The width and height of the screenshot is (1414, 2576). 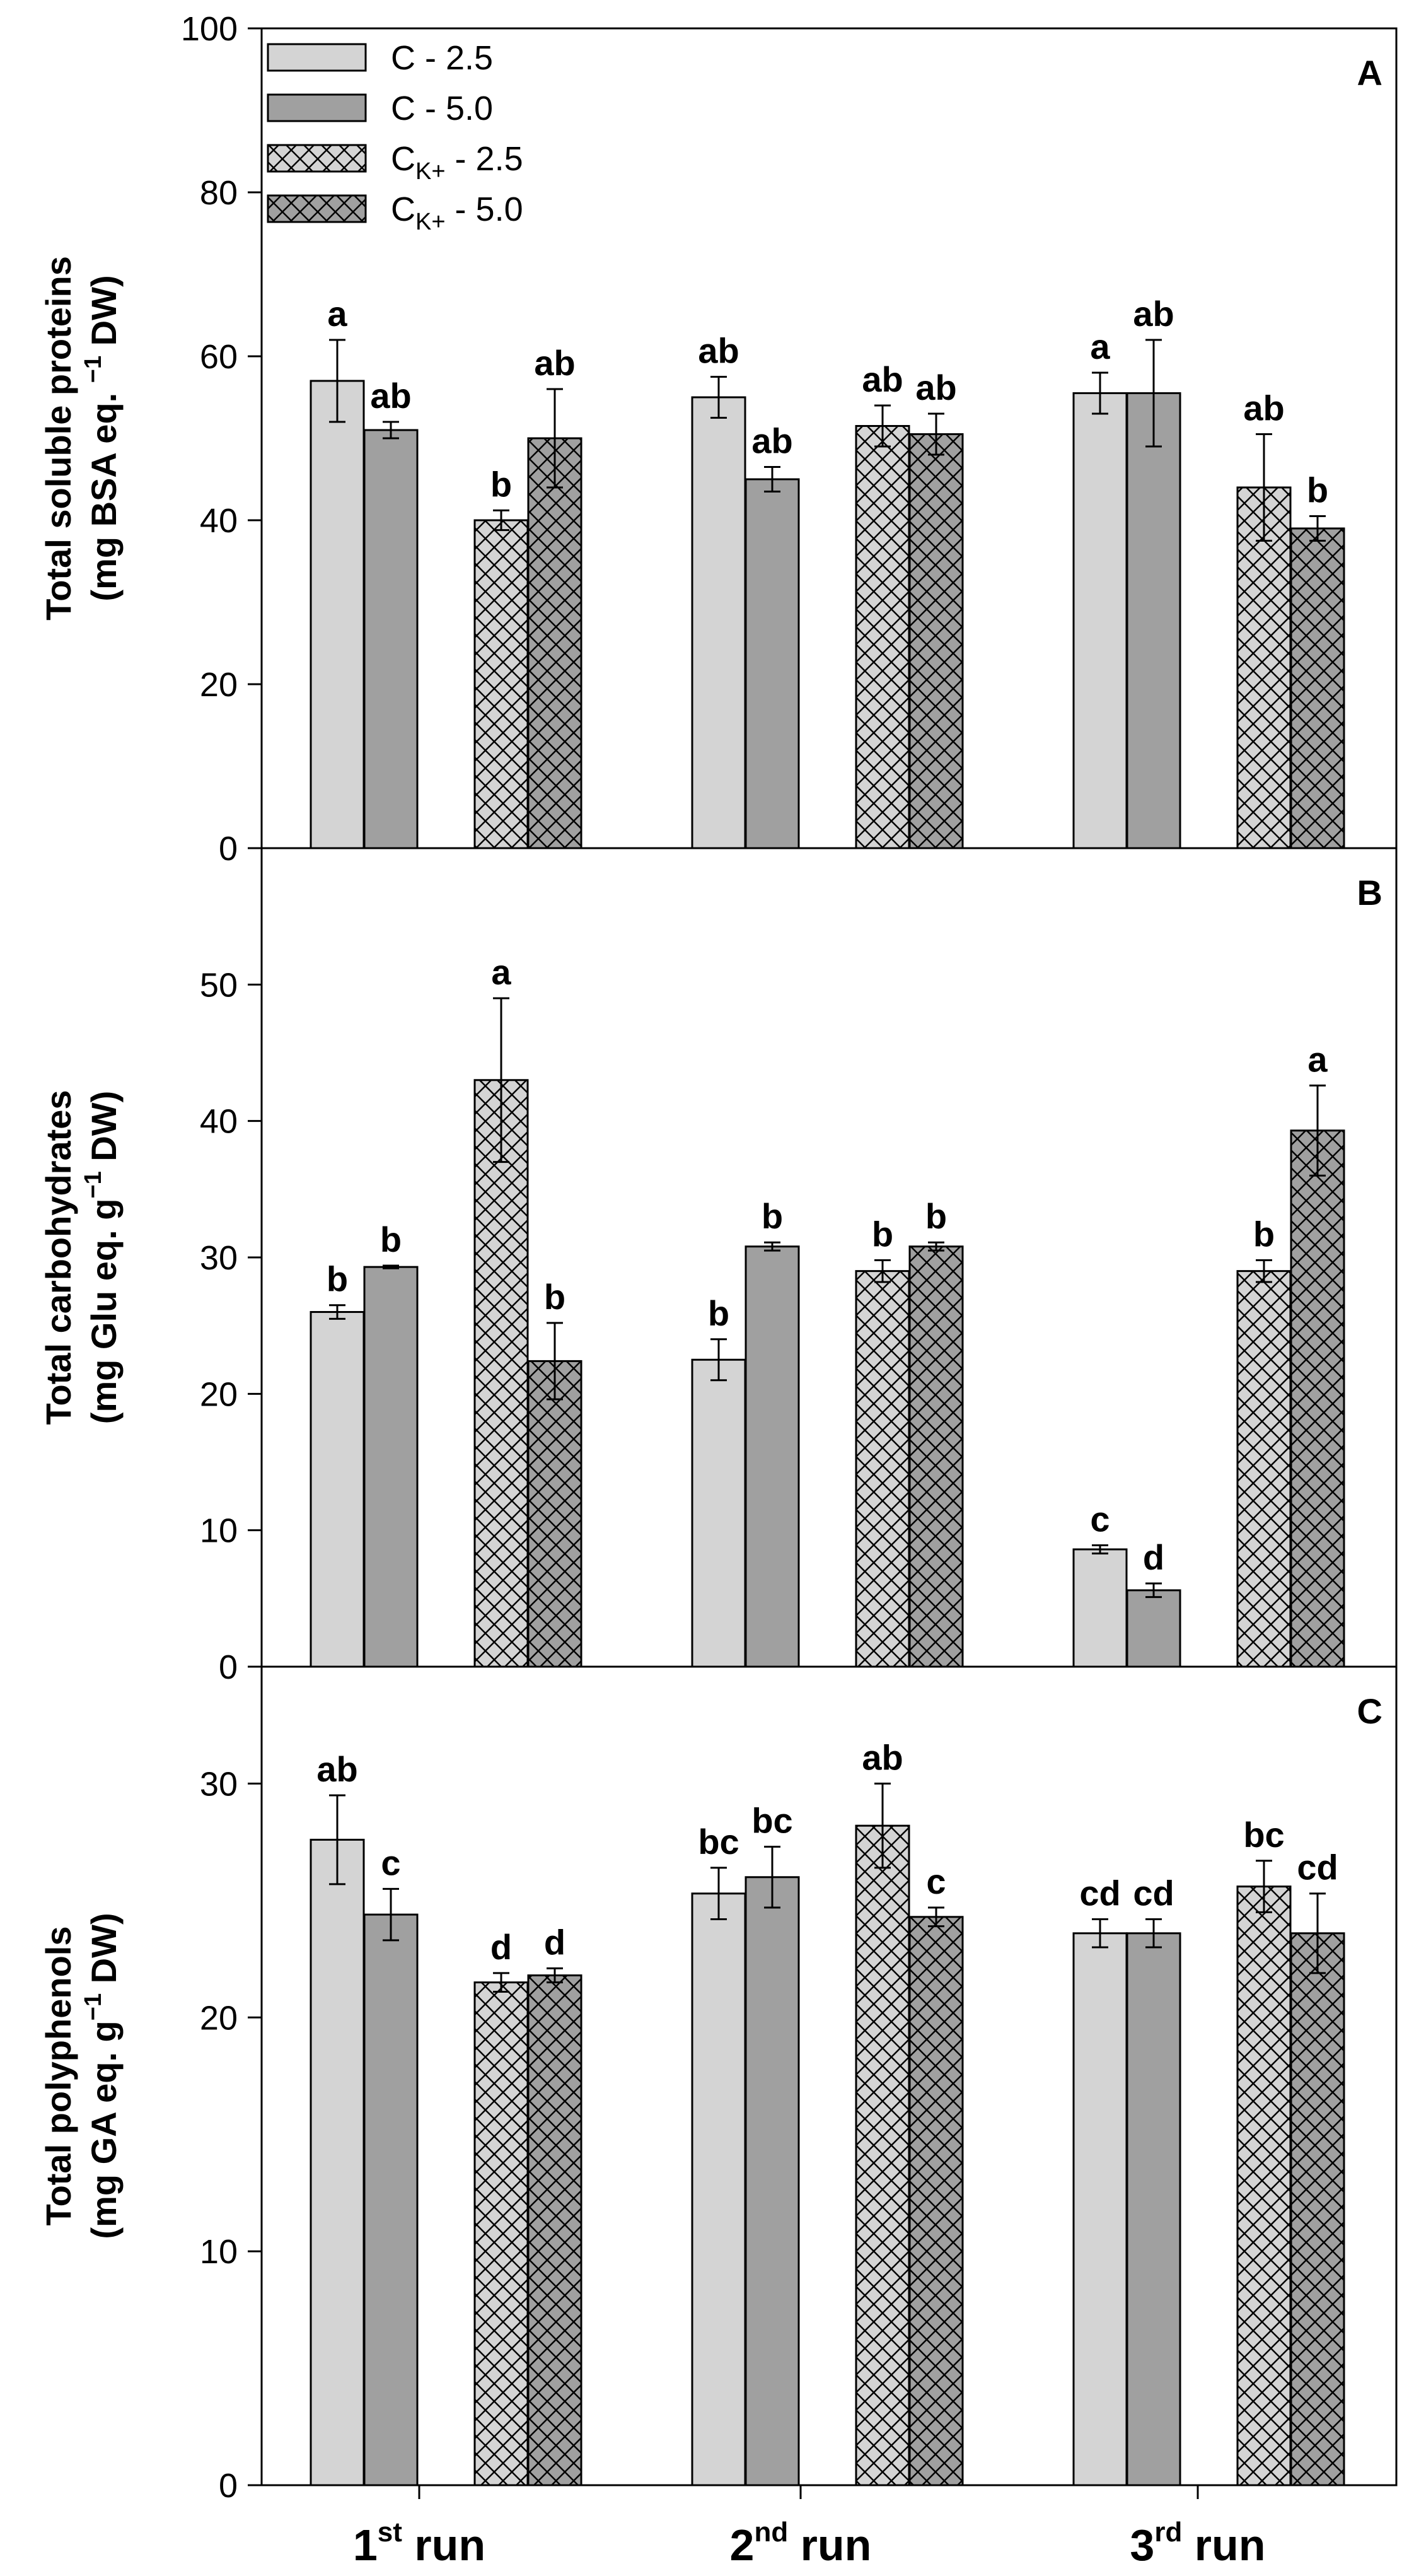 I want to click on chart-legend: C - 2.5 C - 5.0 CK+ - 2.5 CK+ - 5.0, so click(x=395, y=137).